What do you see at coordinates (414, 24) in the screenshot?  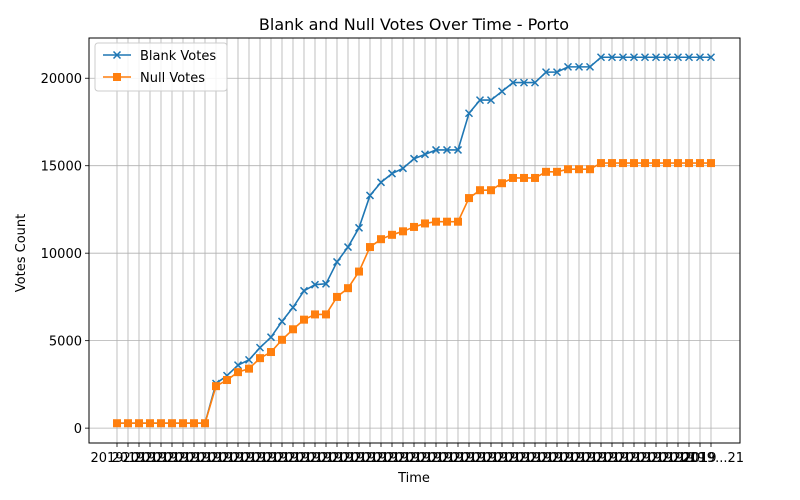 I see `chart-title: Blank and Null Votes Over Time - Porto` at bounding box center [414, 24].